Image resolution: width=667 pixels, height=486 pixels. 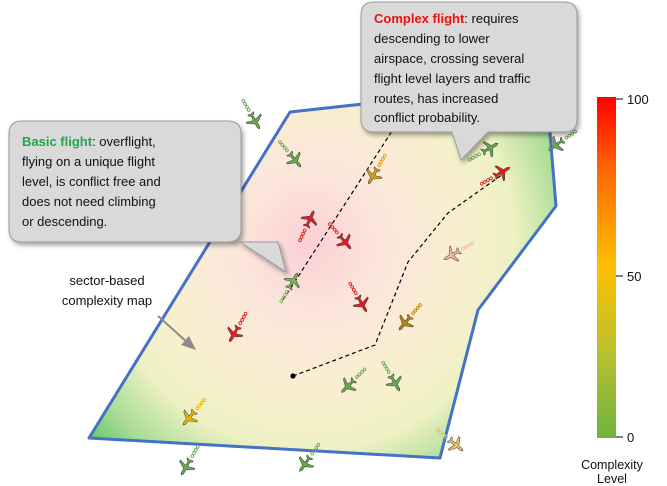 I want to click on basic-flight-trajectory, so click(x=338, y=214).